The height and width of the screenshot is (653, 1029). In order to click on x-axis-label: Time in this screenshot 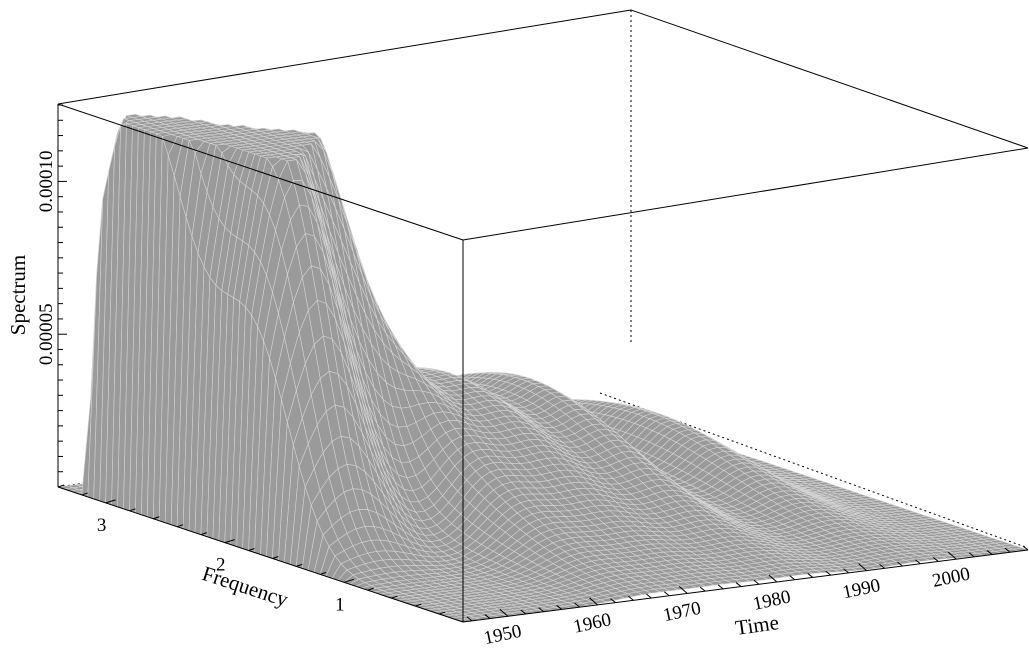, I will do `click(757, 625)`.